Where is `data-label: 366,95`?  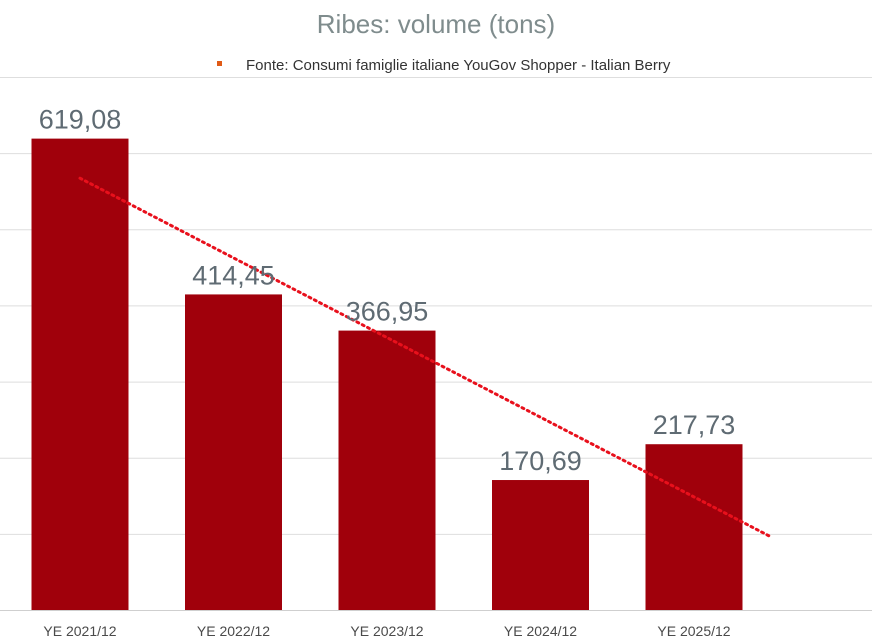 data-label: 366,95 is located at coordinates (387, 312).